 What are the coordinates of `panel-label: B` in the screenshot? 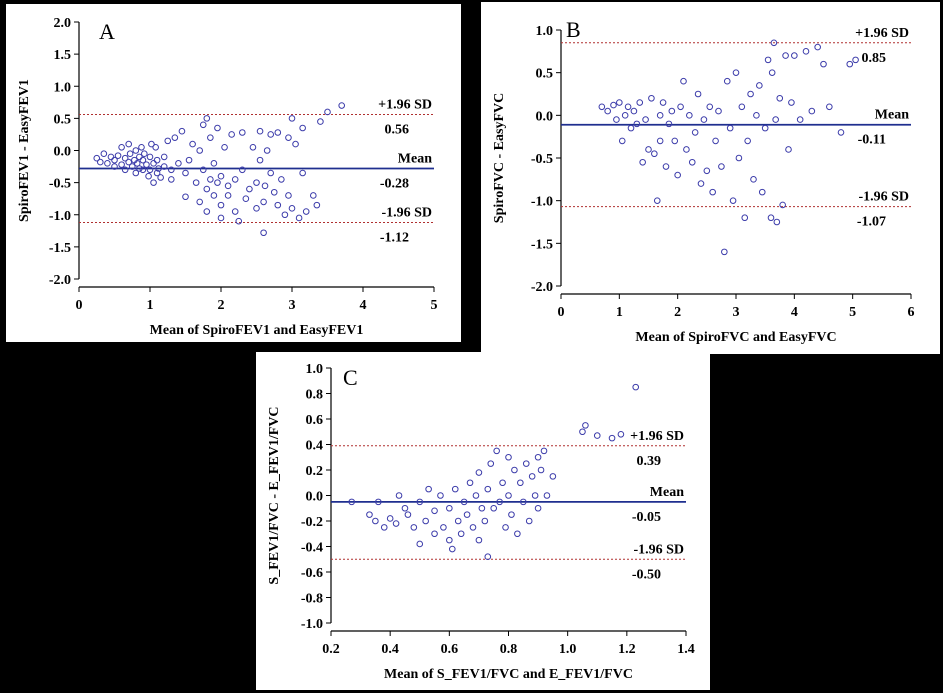 It's located at (573, 29).